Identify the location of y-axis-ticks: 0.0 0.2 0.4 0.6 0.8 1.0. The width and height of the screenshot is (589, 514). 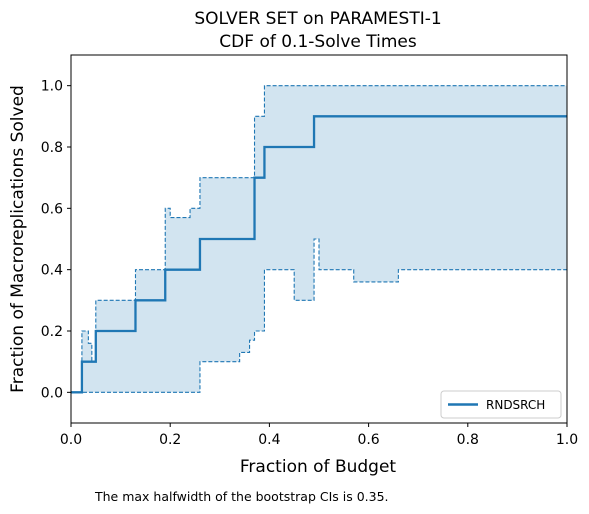
(56, 240).